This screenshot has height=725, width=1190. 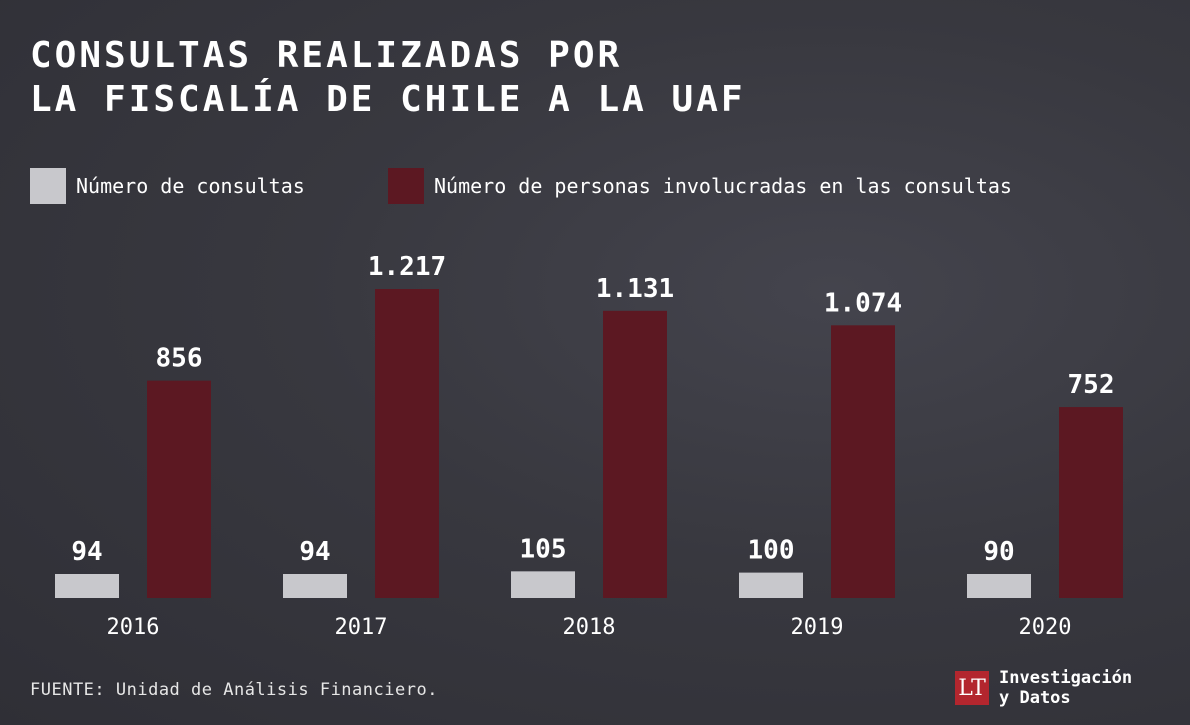 I want to click on x-tick-label-2017: 2017, so click(x=361, y=627).